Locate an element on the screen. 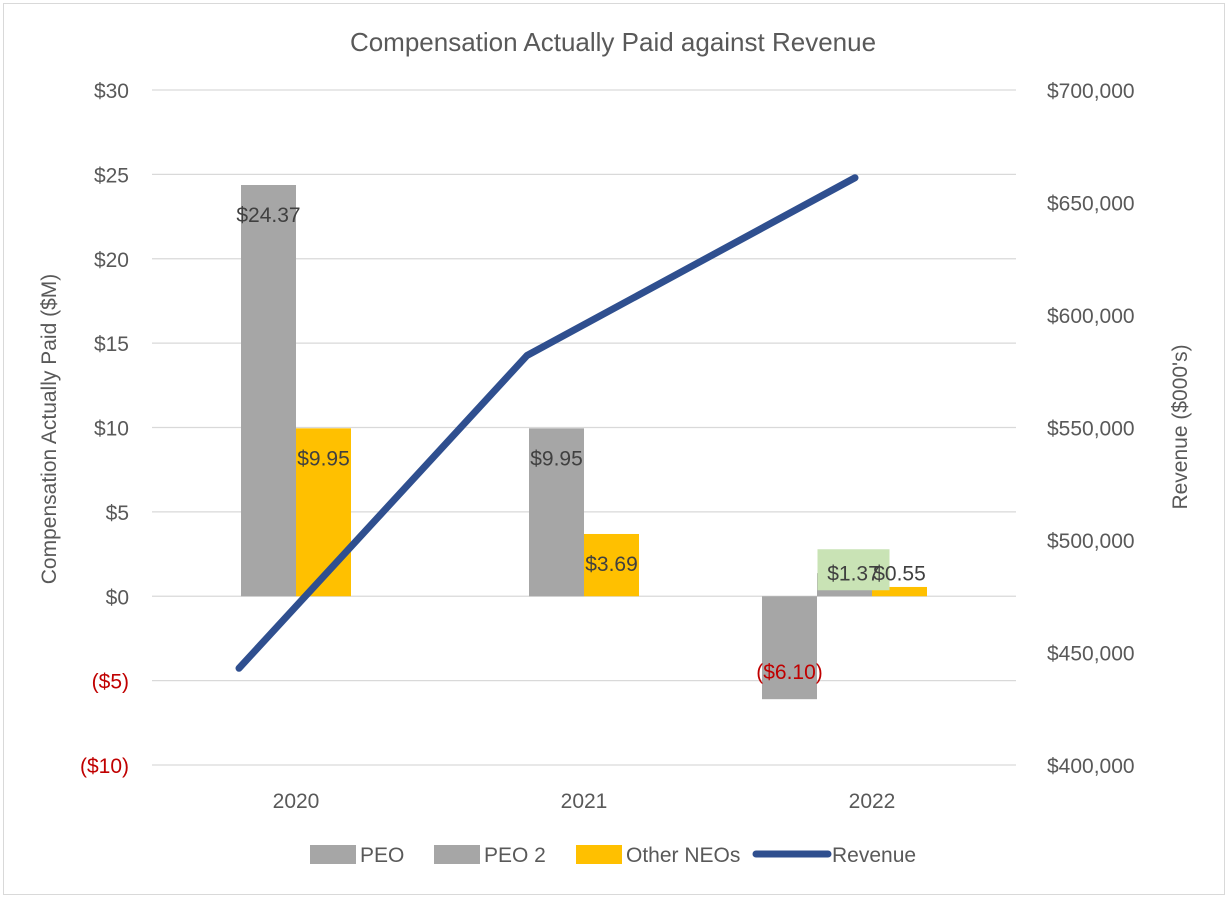  right-tick-label: $550,000 is located at coordinates (1091, 429).